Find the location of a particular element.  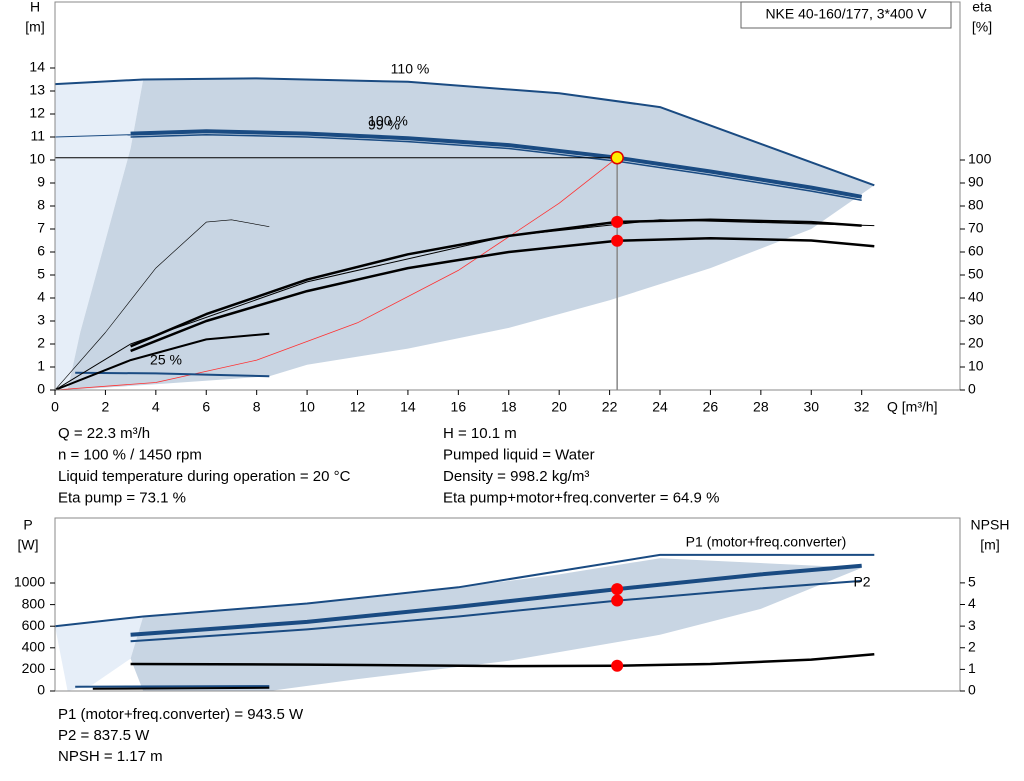

y2-tick-label: 1 is located at coordinates (972, 668).